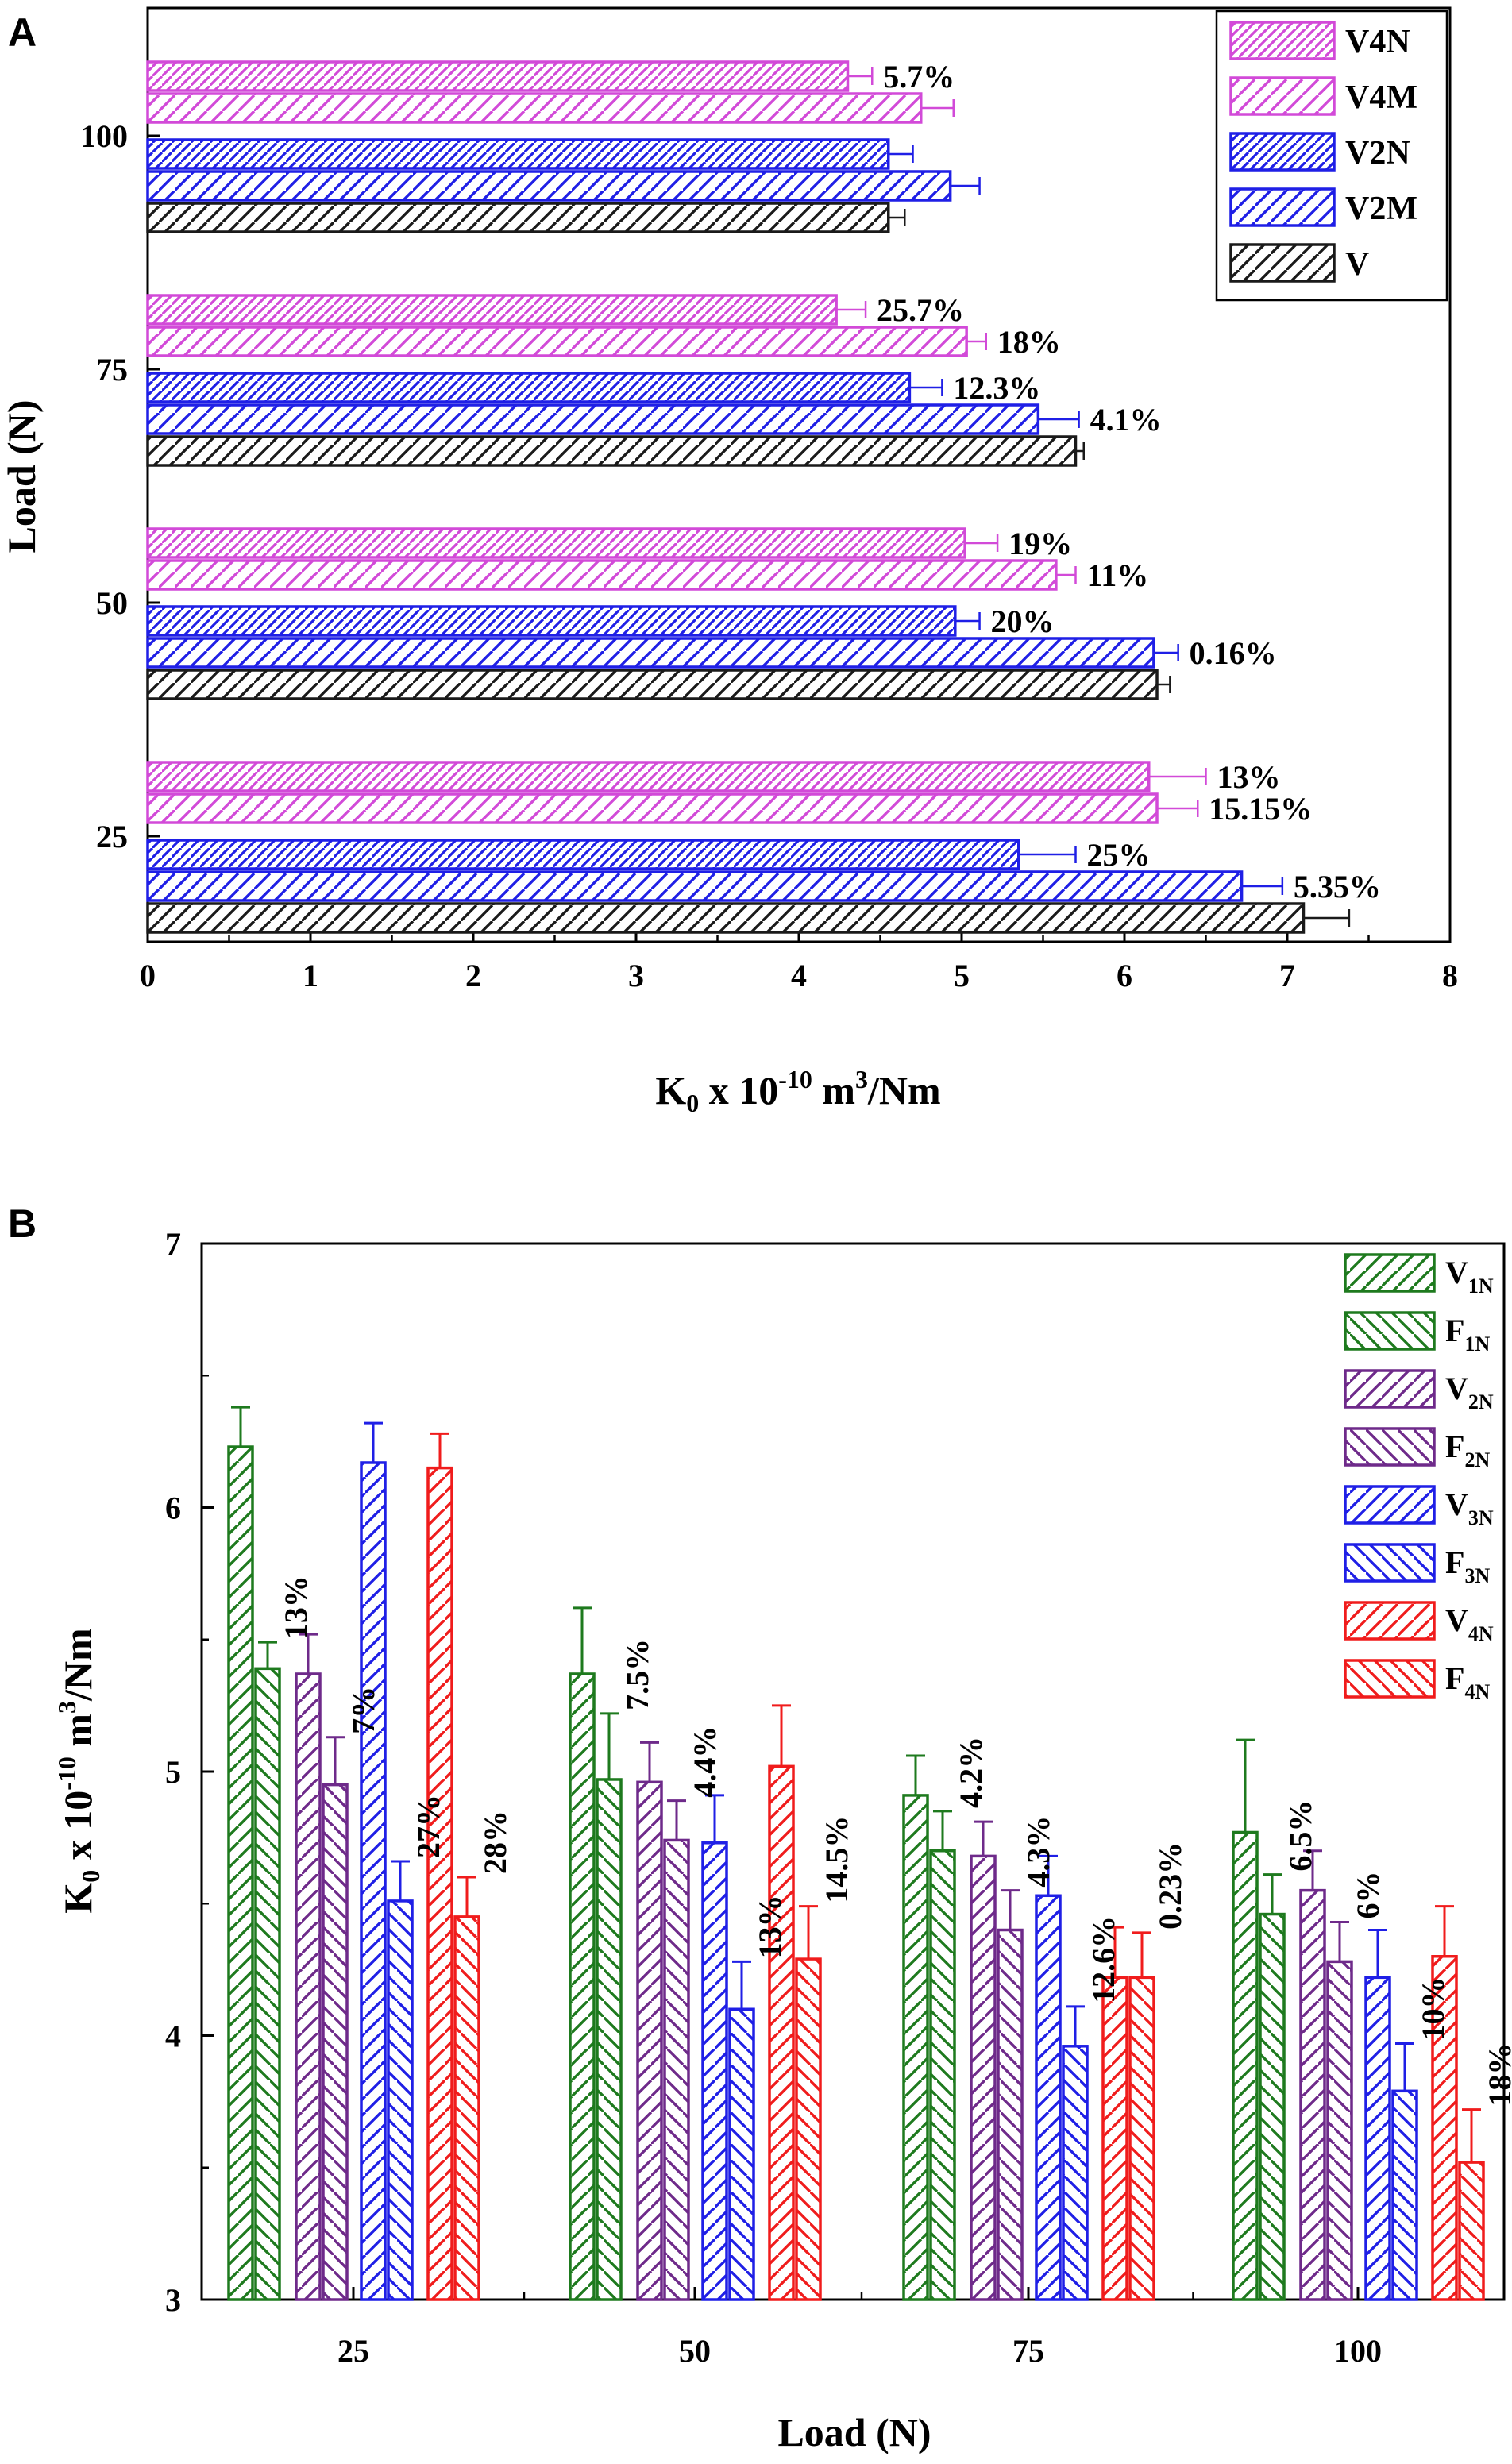 The height and width of the screenshot is (2464, 1512). I want to click on panel-a-x-tick-label: 0, so click(148, 975).